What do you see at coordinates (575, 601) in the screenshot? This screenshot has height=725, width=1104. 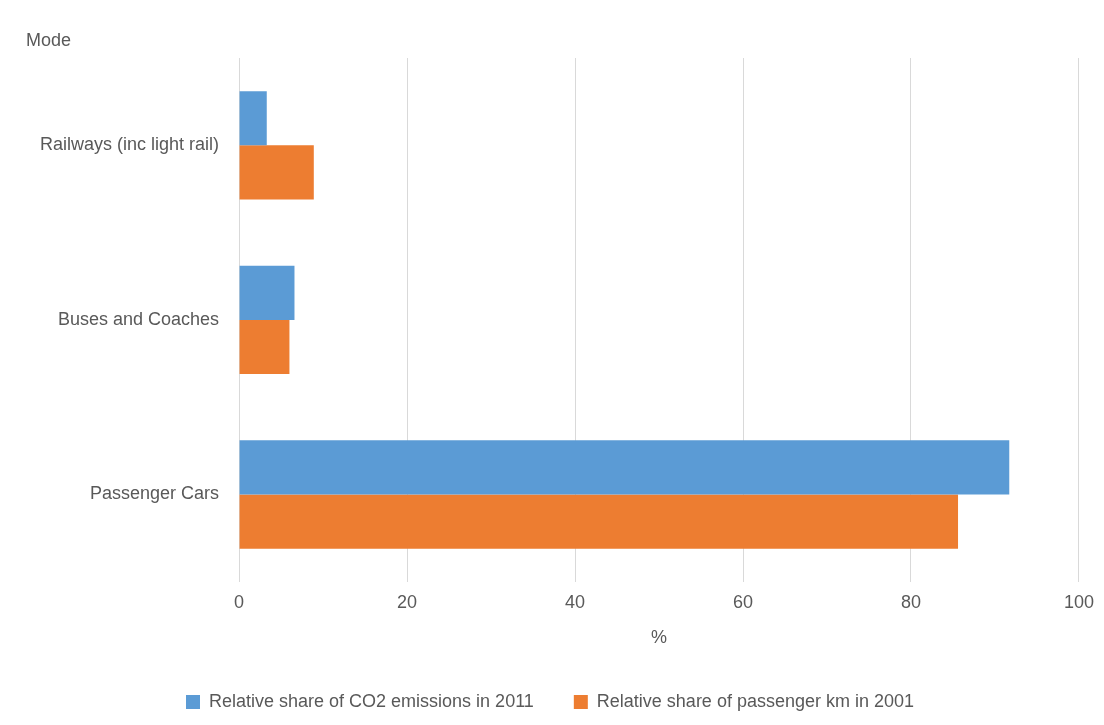 I see `x-tick-label: 40` at bounding box center [575, 601].